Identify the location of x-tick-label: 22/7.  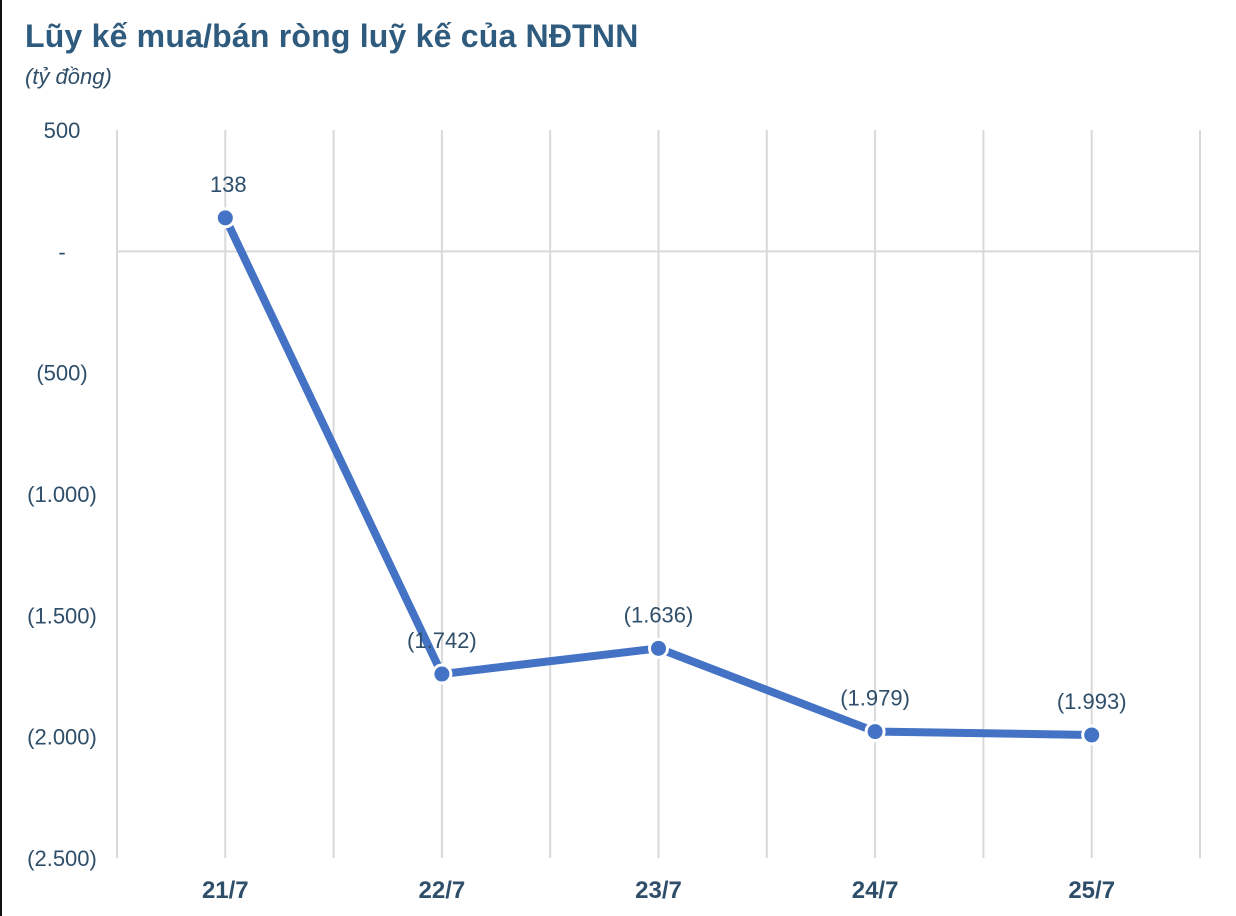
(442, 890).